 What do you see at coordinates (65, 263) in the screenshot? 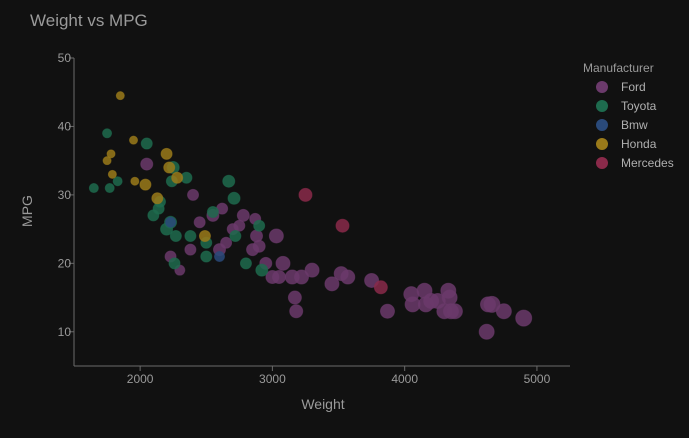
I see `y-tick-label: 20` at bounding box center [65, 263].